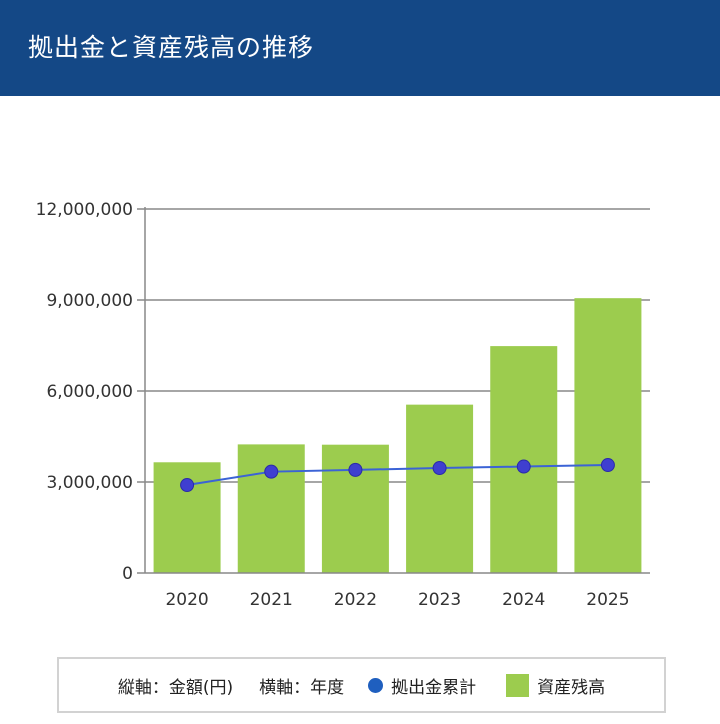  I want to click on x-tick-label: 2020, so click(186, 600).